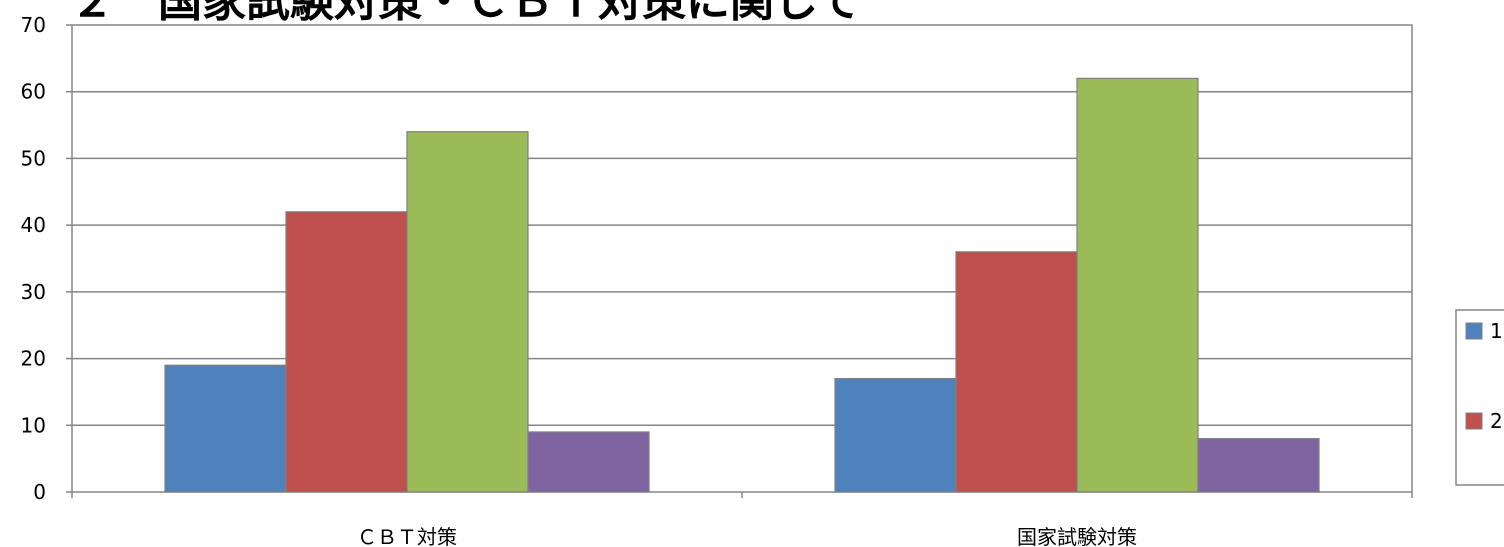 The height and width of the screenshot is (547, 1504). What do you see at coordinates (33, 425) in the screenshot?
I see `y-tick-label: 10` at bounding box center [33, 425].